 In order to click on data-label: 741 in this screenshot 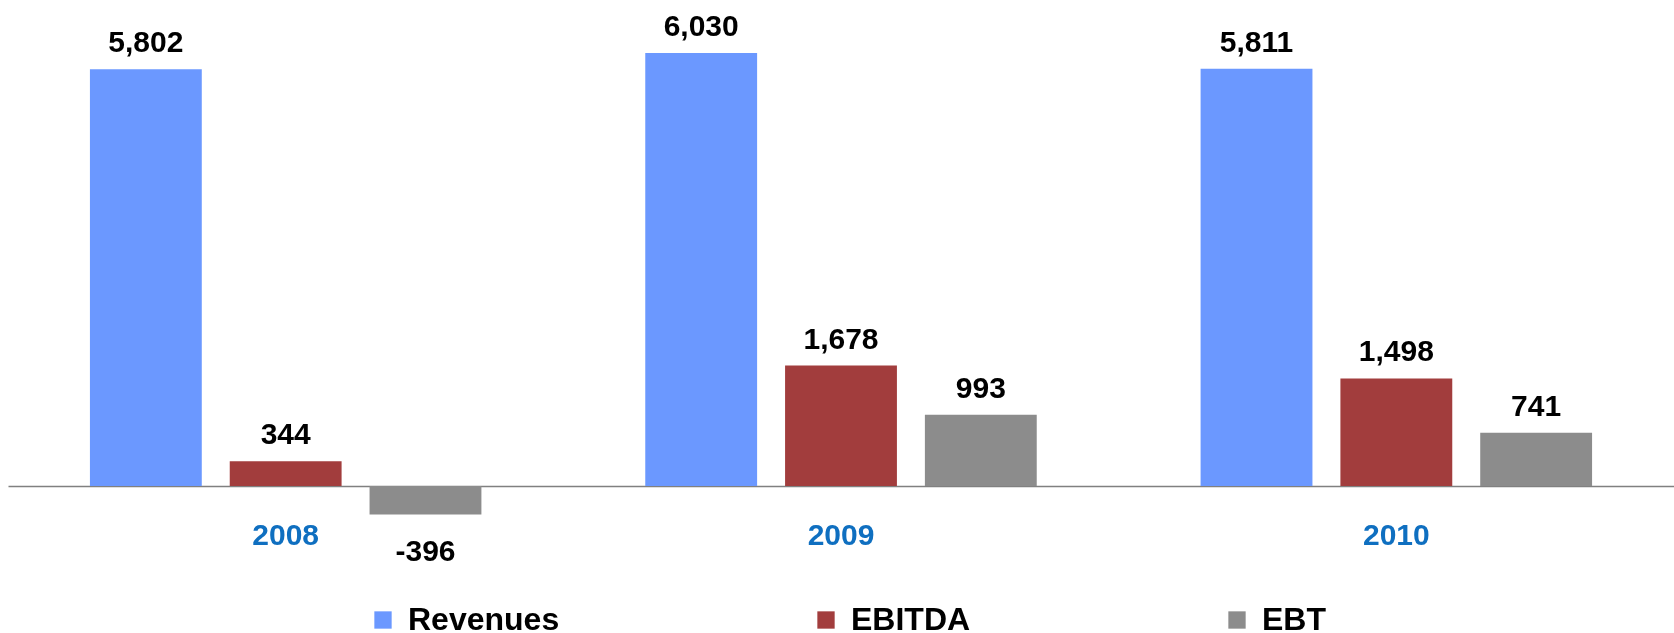, I will do `click(1536, 405)`.